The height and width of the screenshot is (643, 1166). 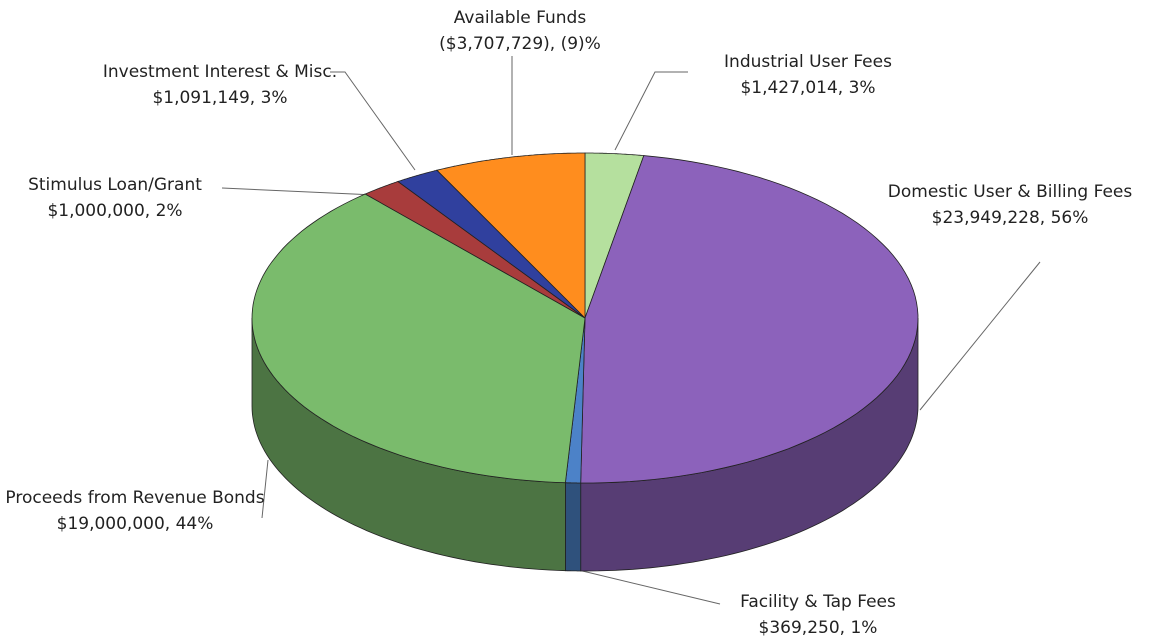 What do you see at coordinates (818, 602) in the screenshot?
I see `slice-label: Facility & Tap Fees` at bounding box center [818, 602].